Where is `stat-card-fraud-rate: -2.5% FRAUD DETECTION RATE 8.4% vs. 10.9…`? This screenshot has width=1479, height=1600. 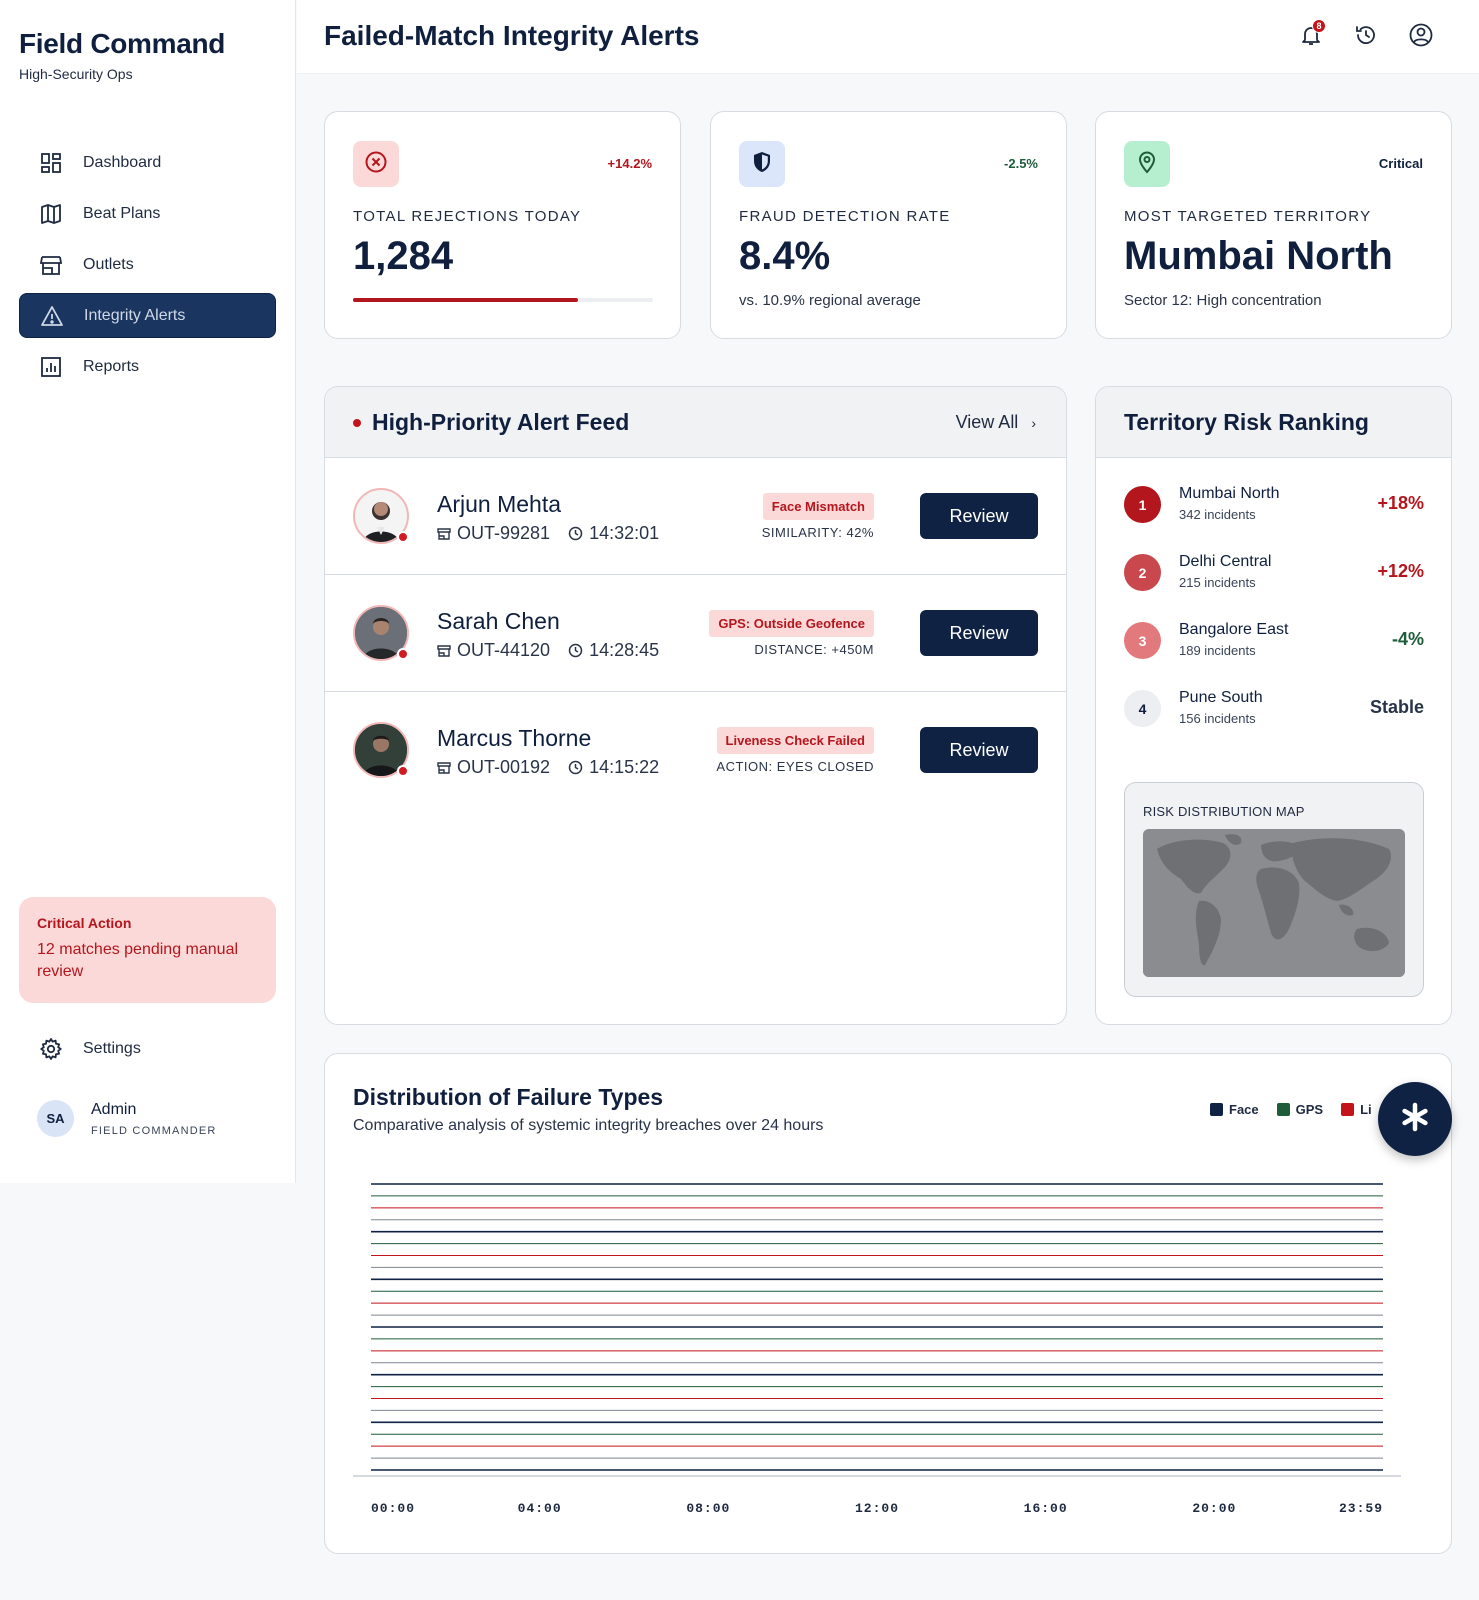 stat-card-fraud-rate: -2.5% FRAUD DETECTION RATE 8.4% vs. 10.9… is located at coordinates (888, 225).